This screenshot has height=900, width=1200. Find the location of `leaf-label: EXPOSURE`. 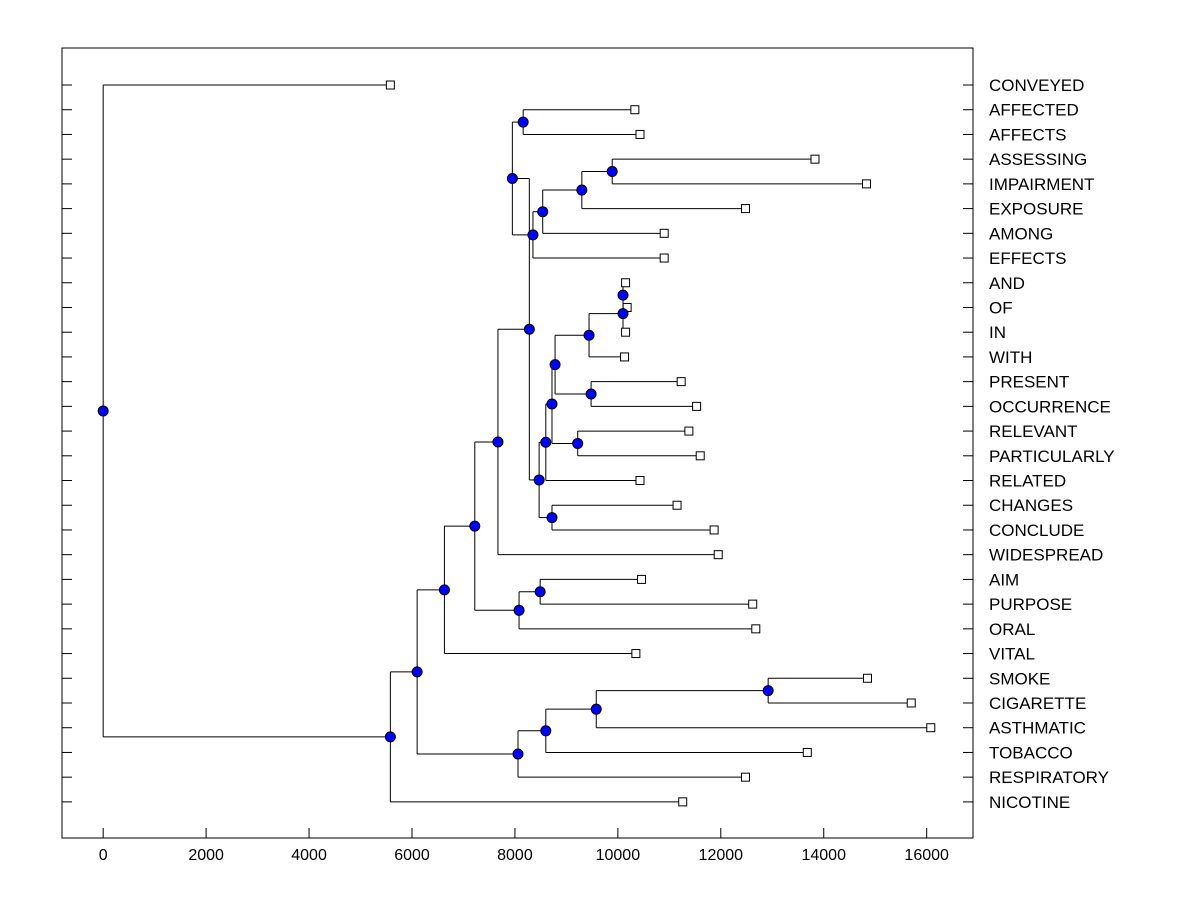

leaf-label: EXPOSURE is located at coordinates (1036, 209).